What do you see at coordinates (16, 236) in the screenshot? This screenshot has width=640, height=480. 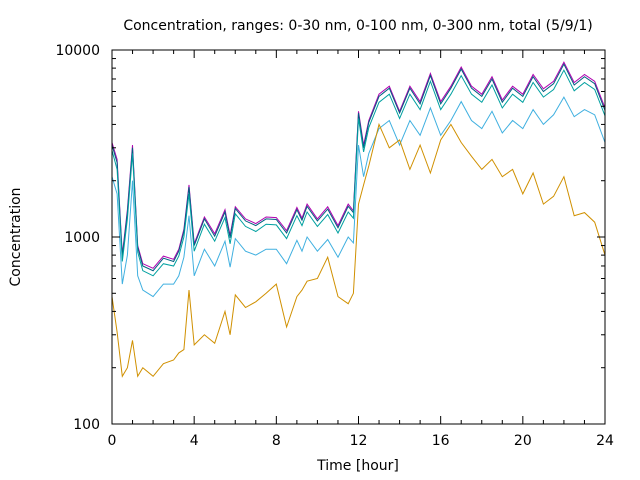 I see `y-axis-label: Concentration` at bounding box center [16, 236].